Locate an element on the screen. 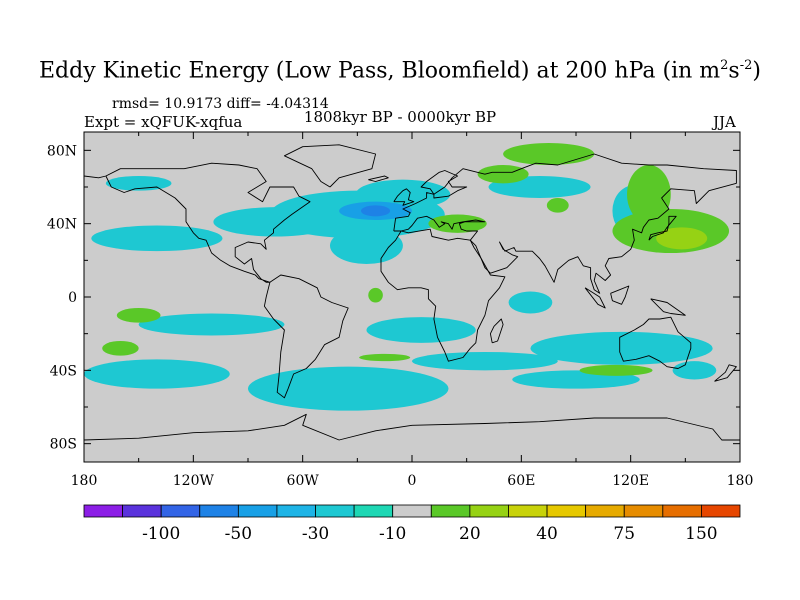 The image size is (800, 600). y-tick-label: 0 is located at coordinates (72, 298).